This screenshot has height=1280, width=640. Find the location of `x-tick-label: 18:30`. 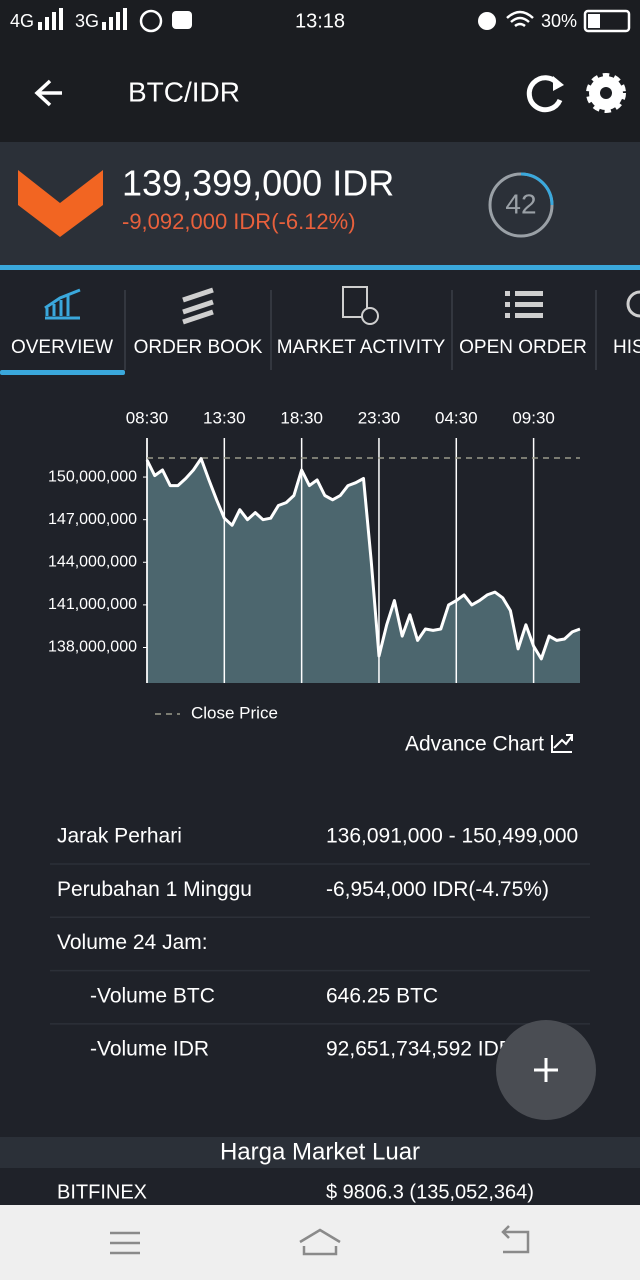

x-tick-label: 18:30 is located at coordinates (301, 417).